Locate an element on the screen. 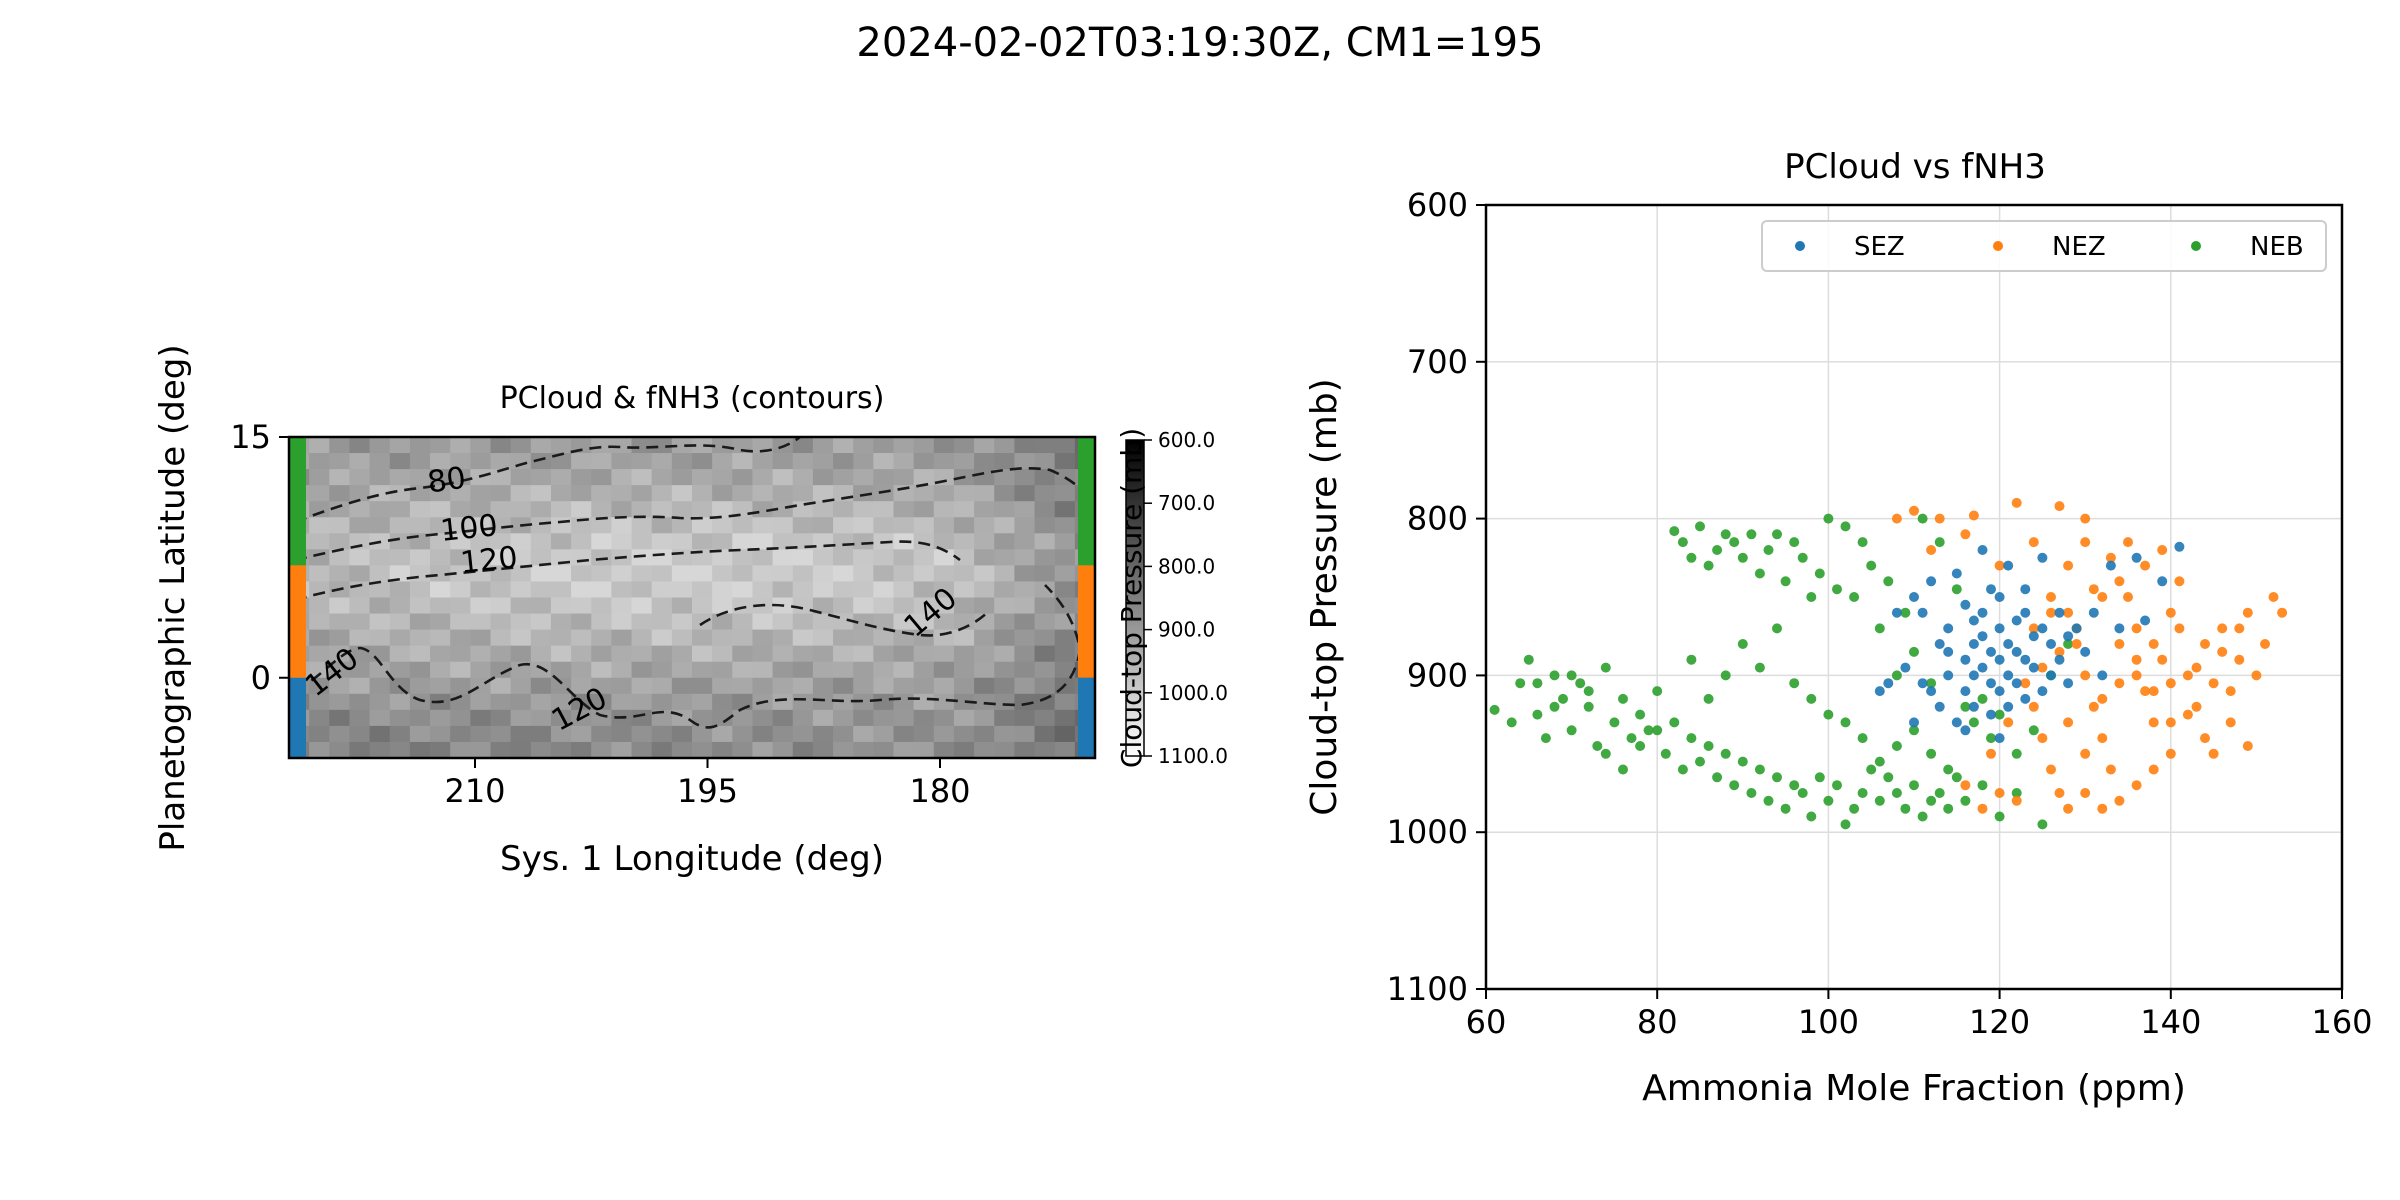 Image resolution: width=2400 pixels, height=1200 pixels. colorbar-tick-label: 1100.0 is located at coordinates (1193, 756).